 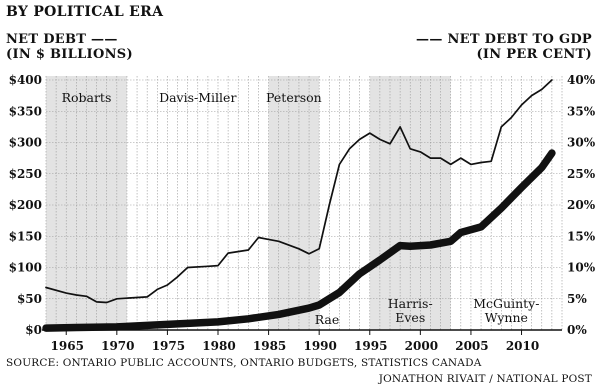 What do you see at coordinates (218, 346) in the screenshot?
I see `x-tick-label-3: 1980` at bounding box center [218, 346].